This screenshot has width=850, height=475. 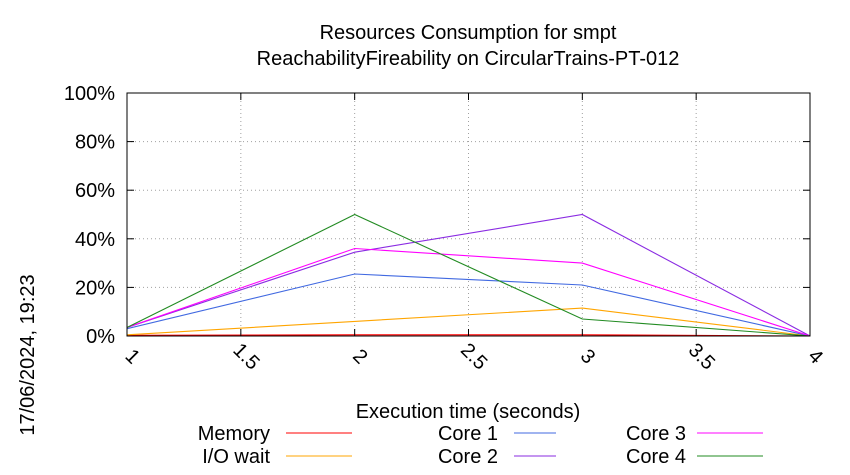 What do you see at coordinates (359, 356) in the screenshot?
I see `x-tick-label: 2` at bounding box center [359, 356].